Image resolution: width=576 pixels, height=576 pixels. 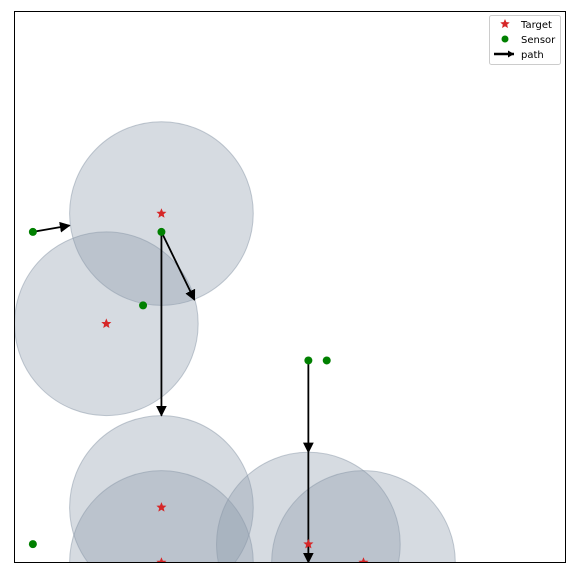 What do you see at coordinates (505, 23) in the screenshot?
I see `legend-target-marker` at bounding box center [505, 23].